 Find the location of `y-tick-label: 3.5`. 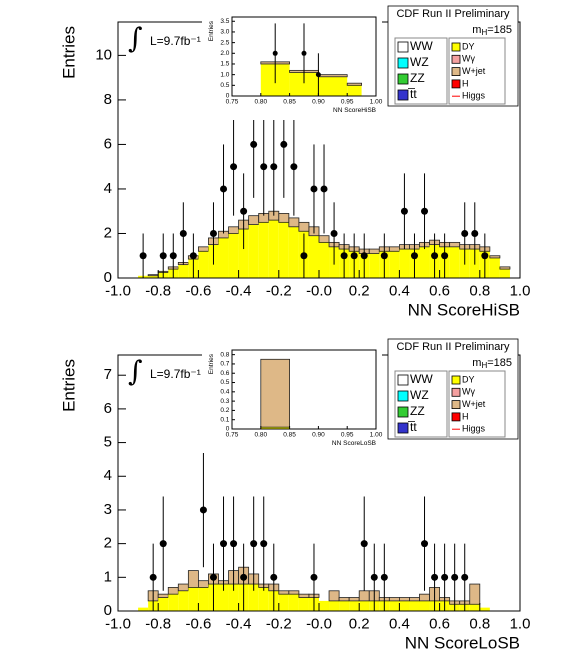

y-tick-label: 3.5 is located at coordinates (224, 21).